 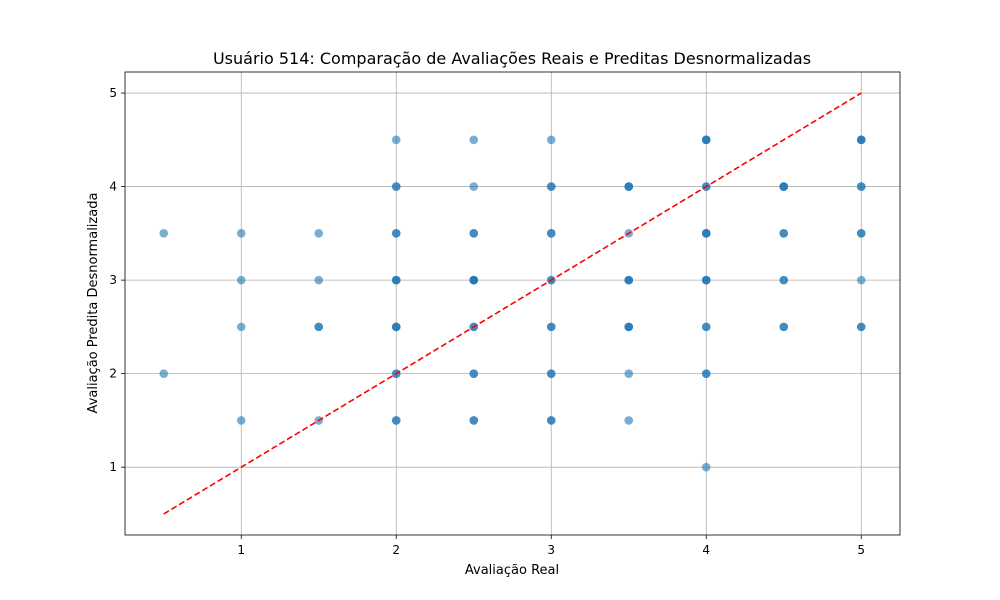 What do you see at coordinates (113, 374) in the screenshot?
I see `y-tick-label: 2` at bounding box center [113, 374].